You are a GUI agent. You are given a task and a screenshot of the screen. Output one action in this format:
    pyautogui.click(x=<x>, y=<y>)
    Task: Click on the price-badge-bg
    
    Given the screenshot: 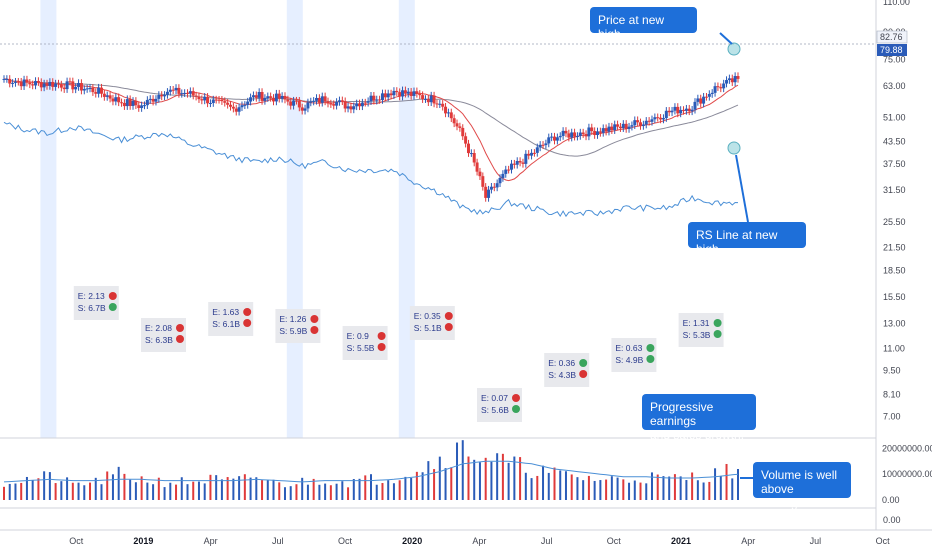 What is the action you would take?
    pyautogui.click(x=892, y=50)
    